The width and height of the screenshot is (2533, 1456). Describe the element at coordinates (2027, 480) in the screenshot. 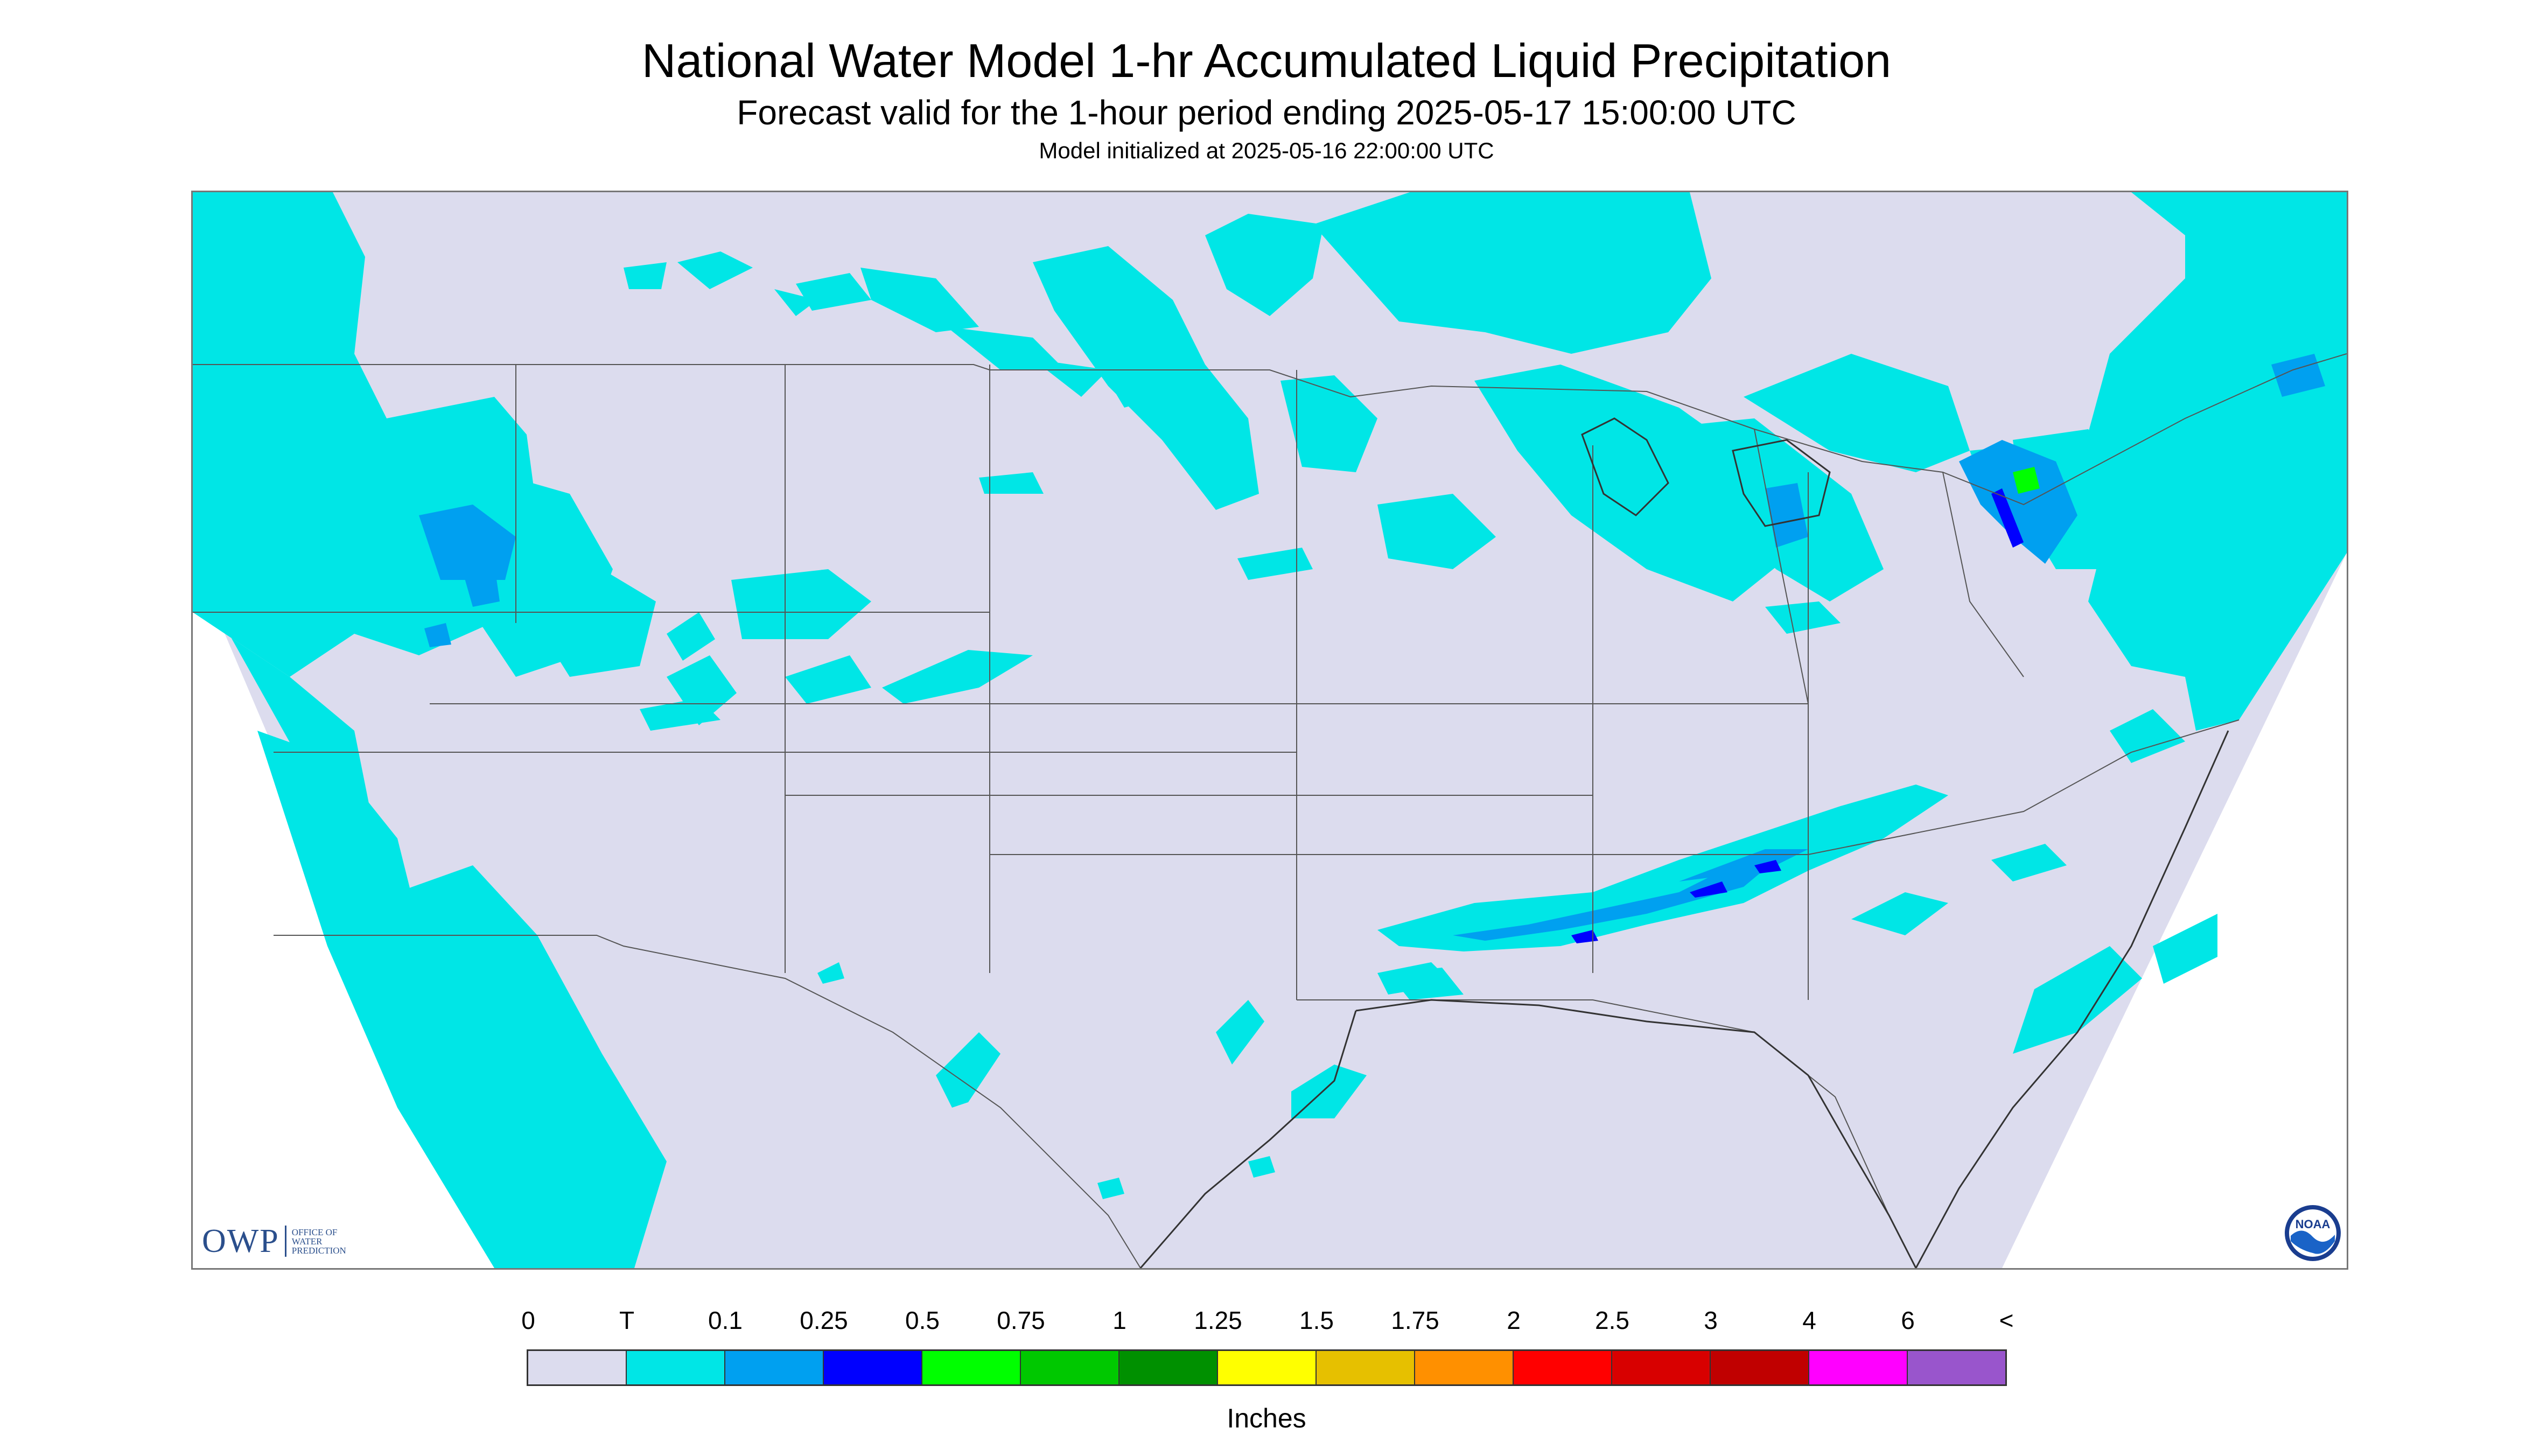

I see `precip-northeast-max` at that location.